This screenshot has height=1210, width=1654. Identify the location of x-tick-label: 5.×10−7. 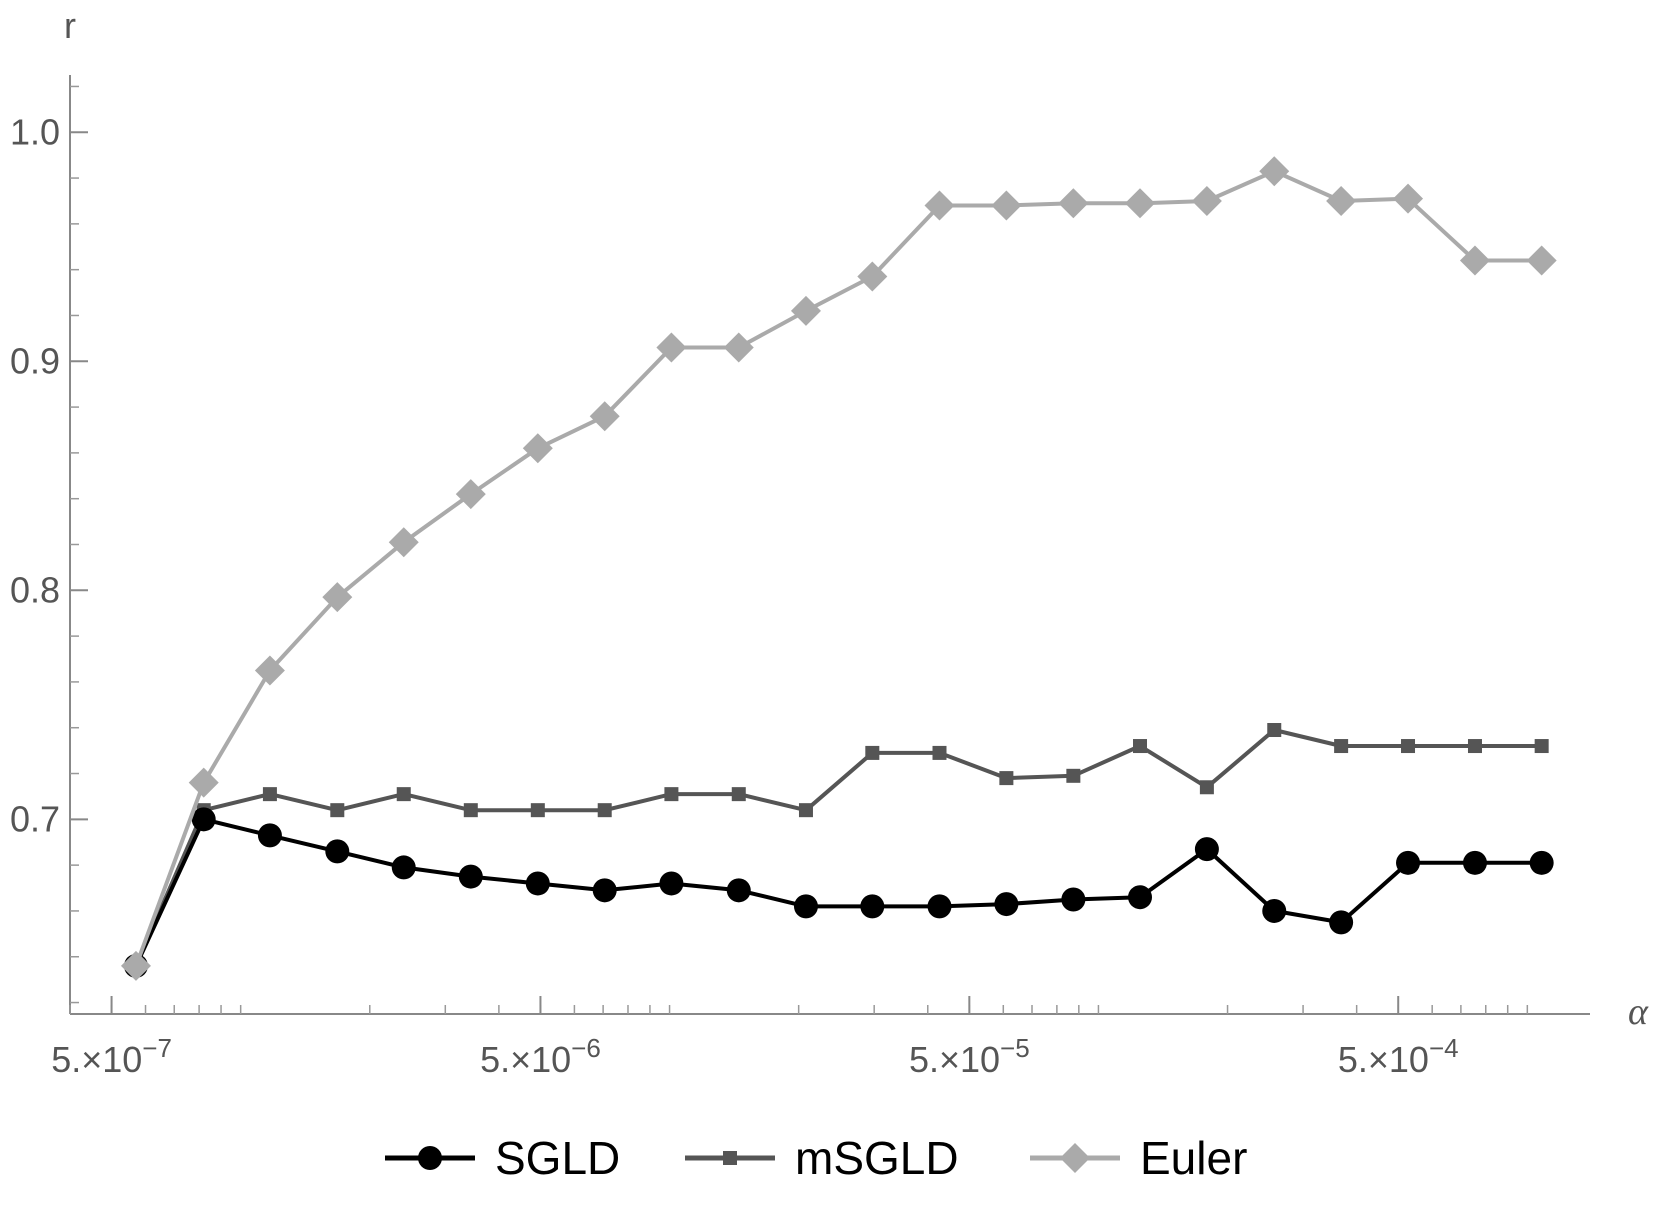
(111, 1056).